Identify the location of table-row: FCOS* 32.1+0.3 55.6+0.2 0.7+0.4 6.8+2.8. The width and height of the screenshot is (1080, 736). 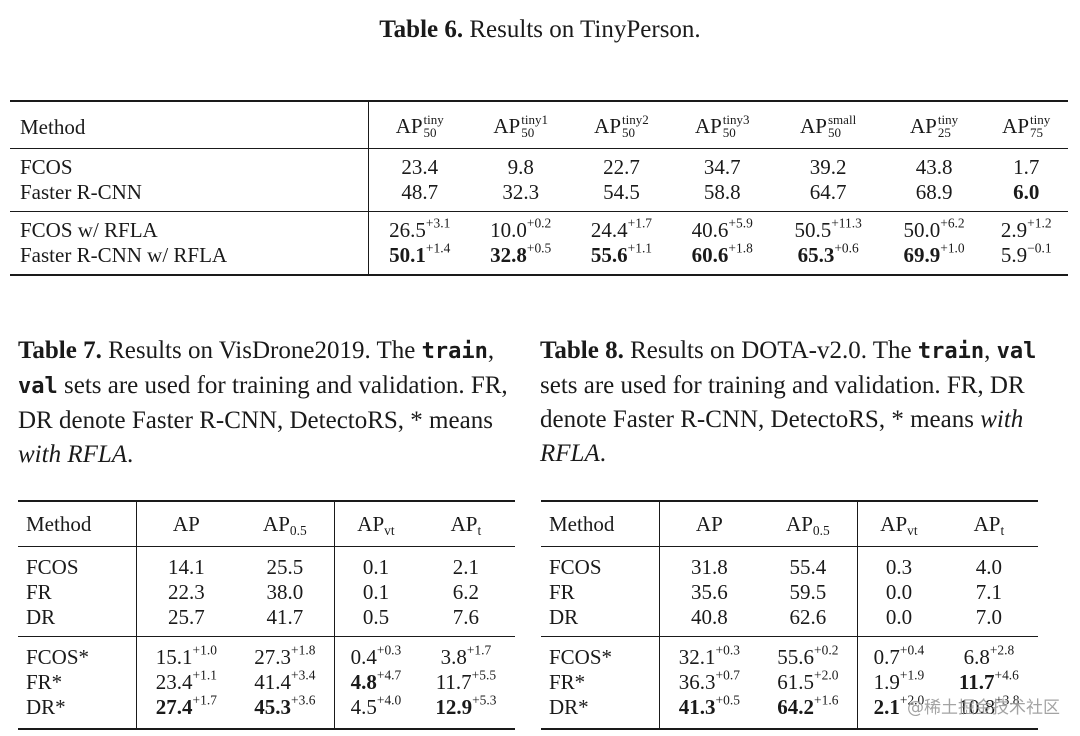
(789, 653).